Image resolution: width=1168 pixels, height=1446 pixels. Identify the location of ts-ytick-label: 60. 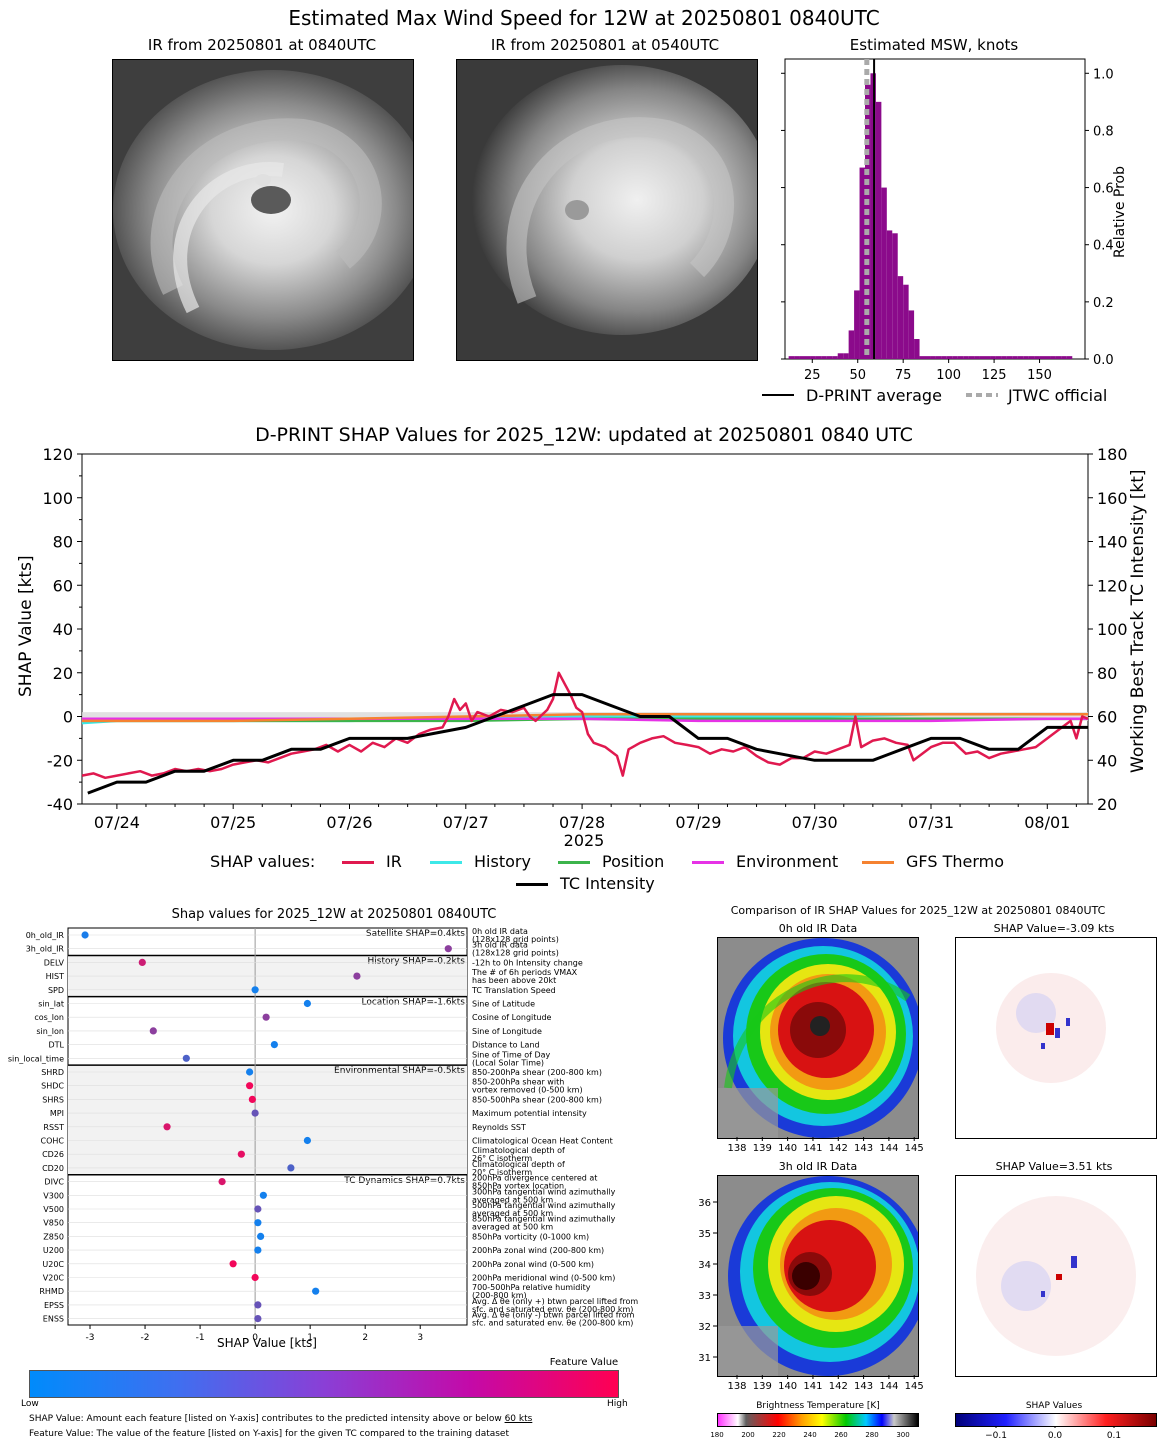
(63, 585).